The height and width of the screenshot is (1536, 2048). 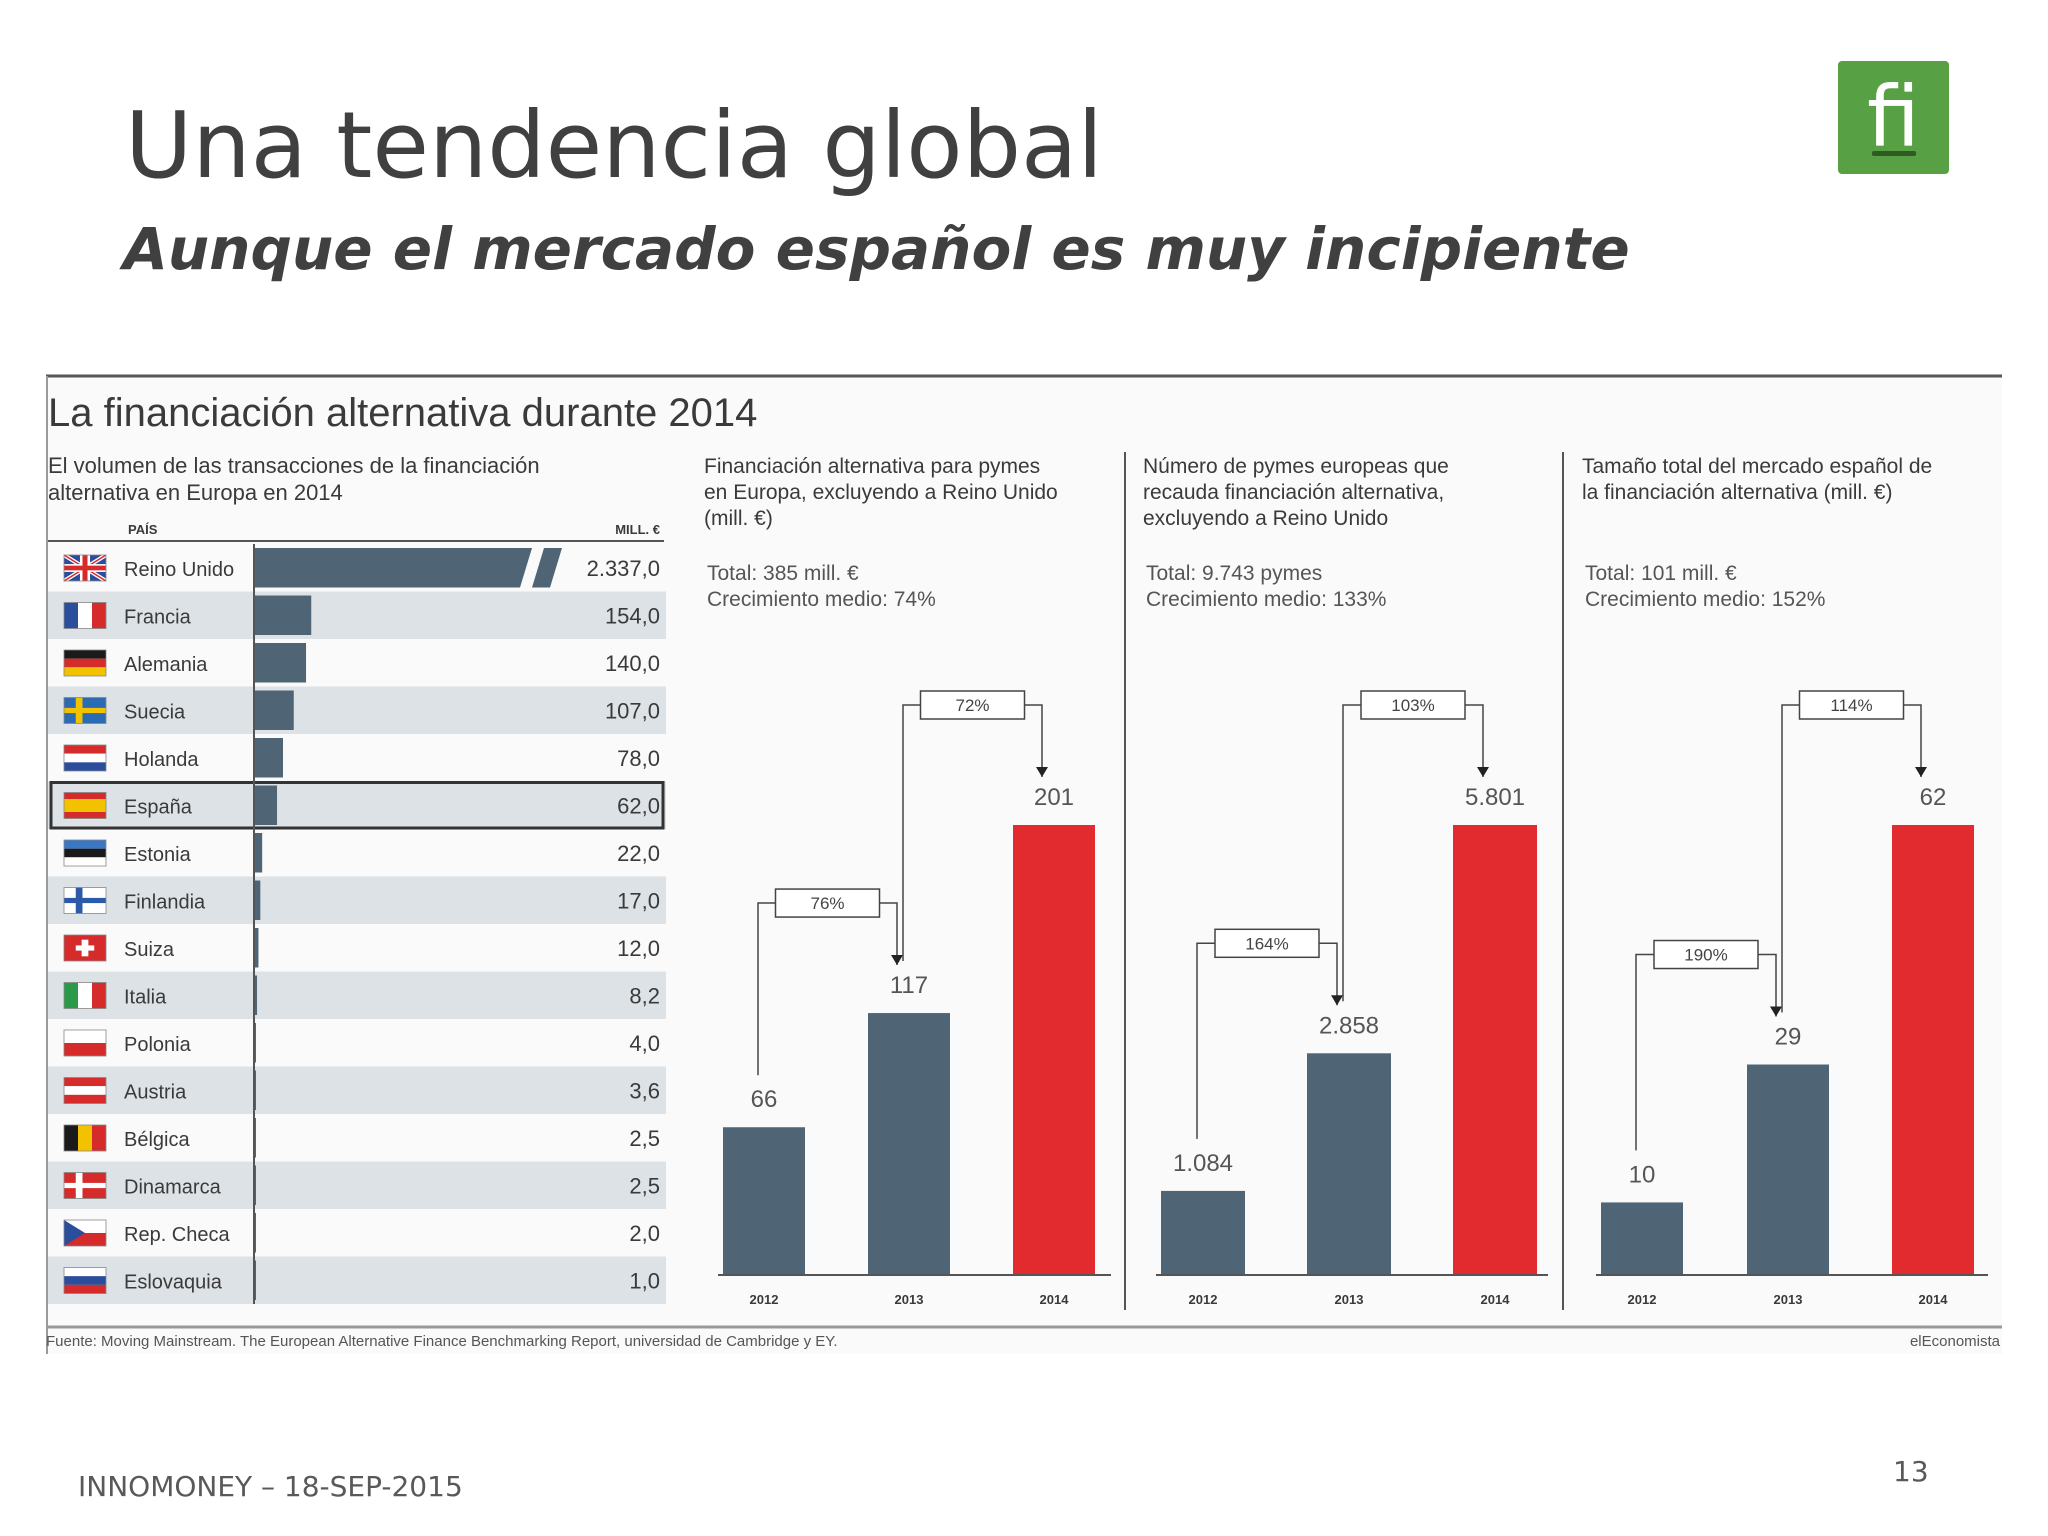 I want to click on chart-title-line: la financiación alternativa (mill. €), so click(x=1737, y=492).